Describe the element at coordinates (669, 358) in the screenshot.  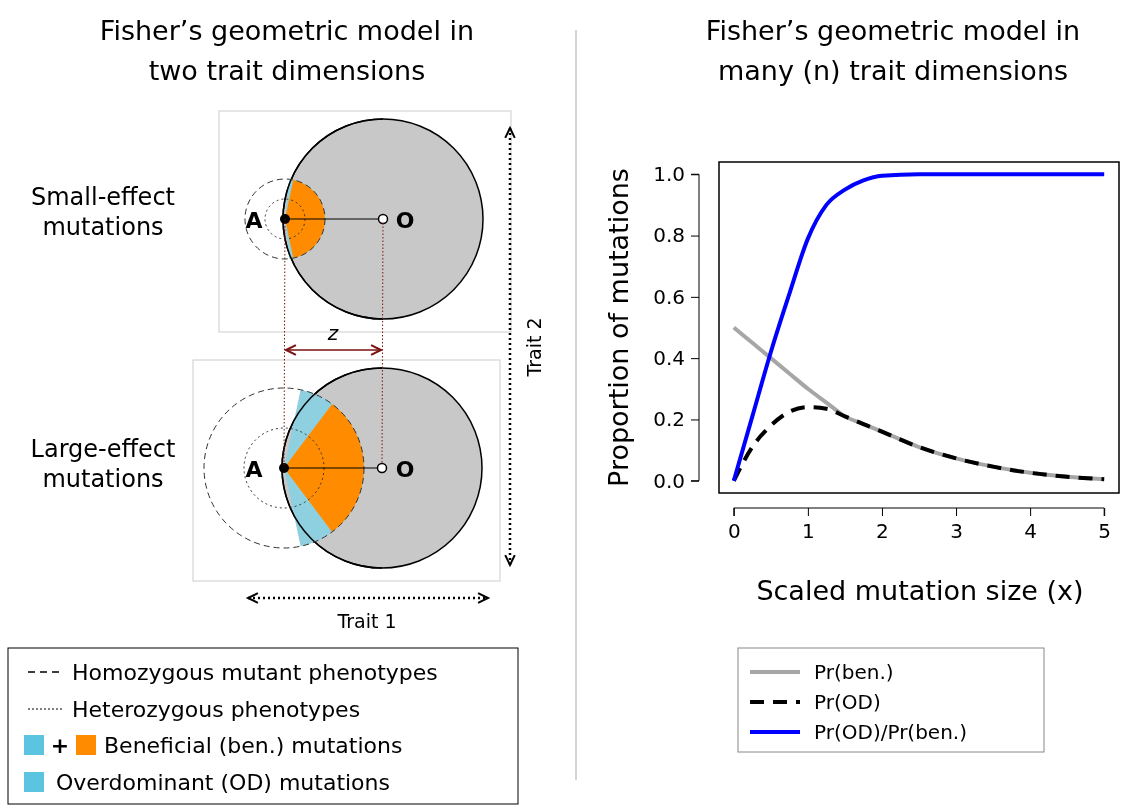
I see `y-tick-label: 0.4` at that location.